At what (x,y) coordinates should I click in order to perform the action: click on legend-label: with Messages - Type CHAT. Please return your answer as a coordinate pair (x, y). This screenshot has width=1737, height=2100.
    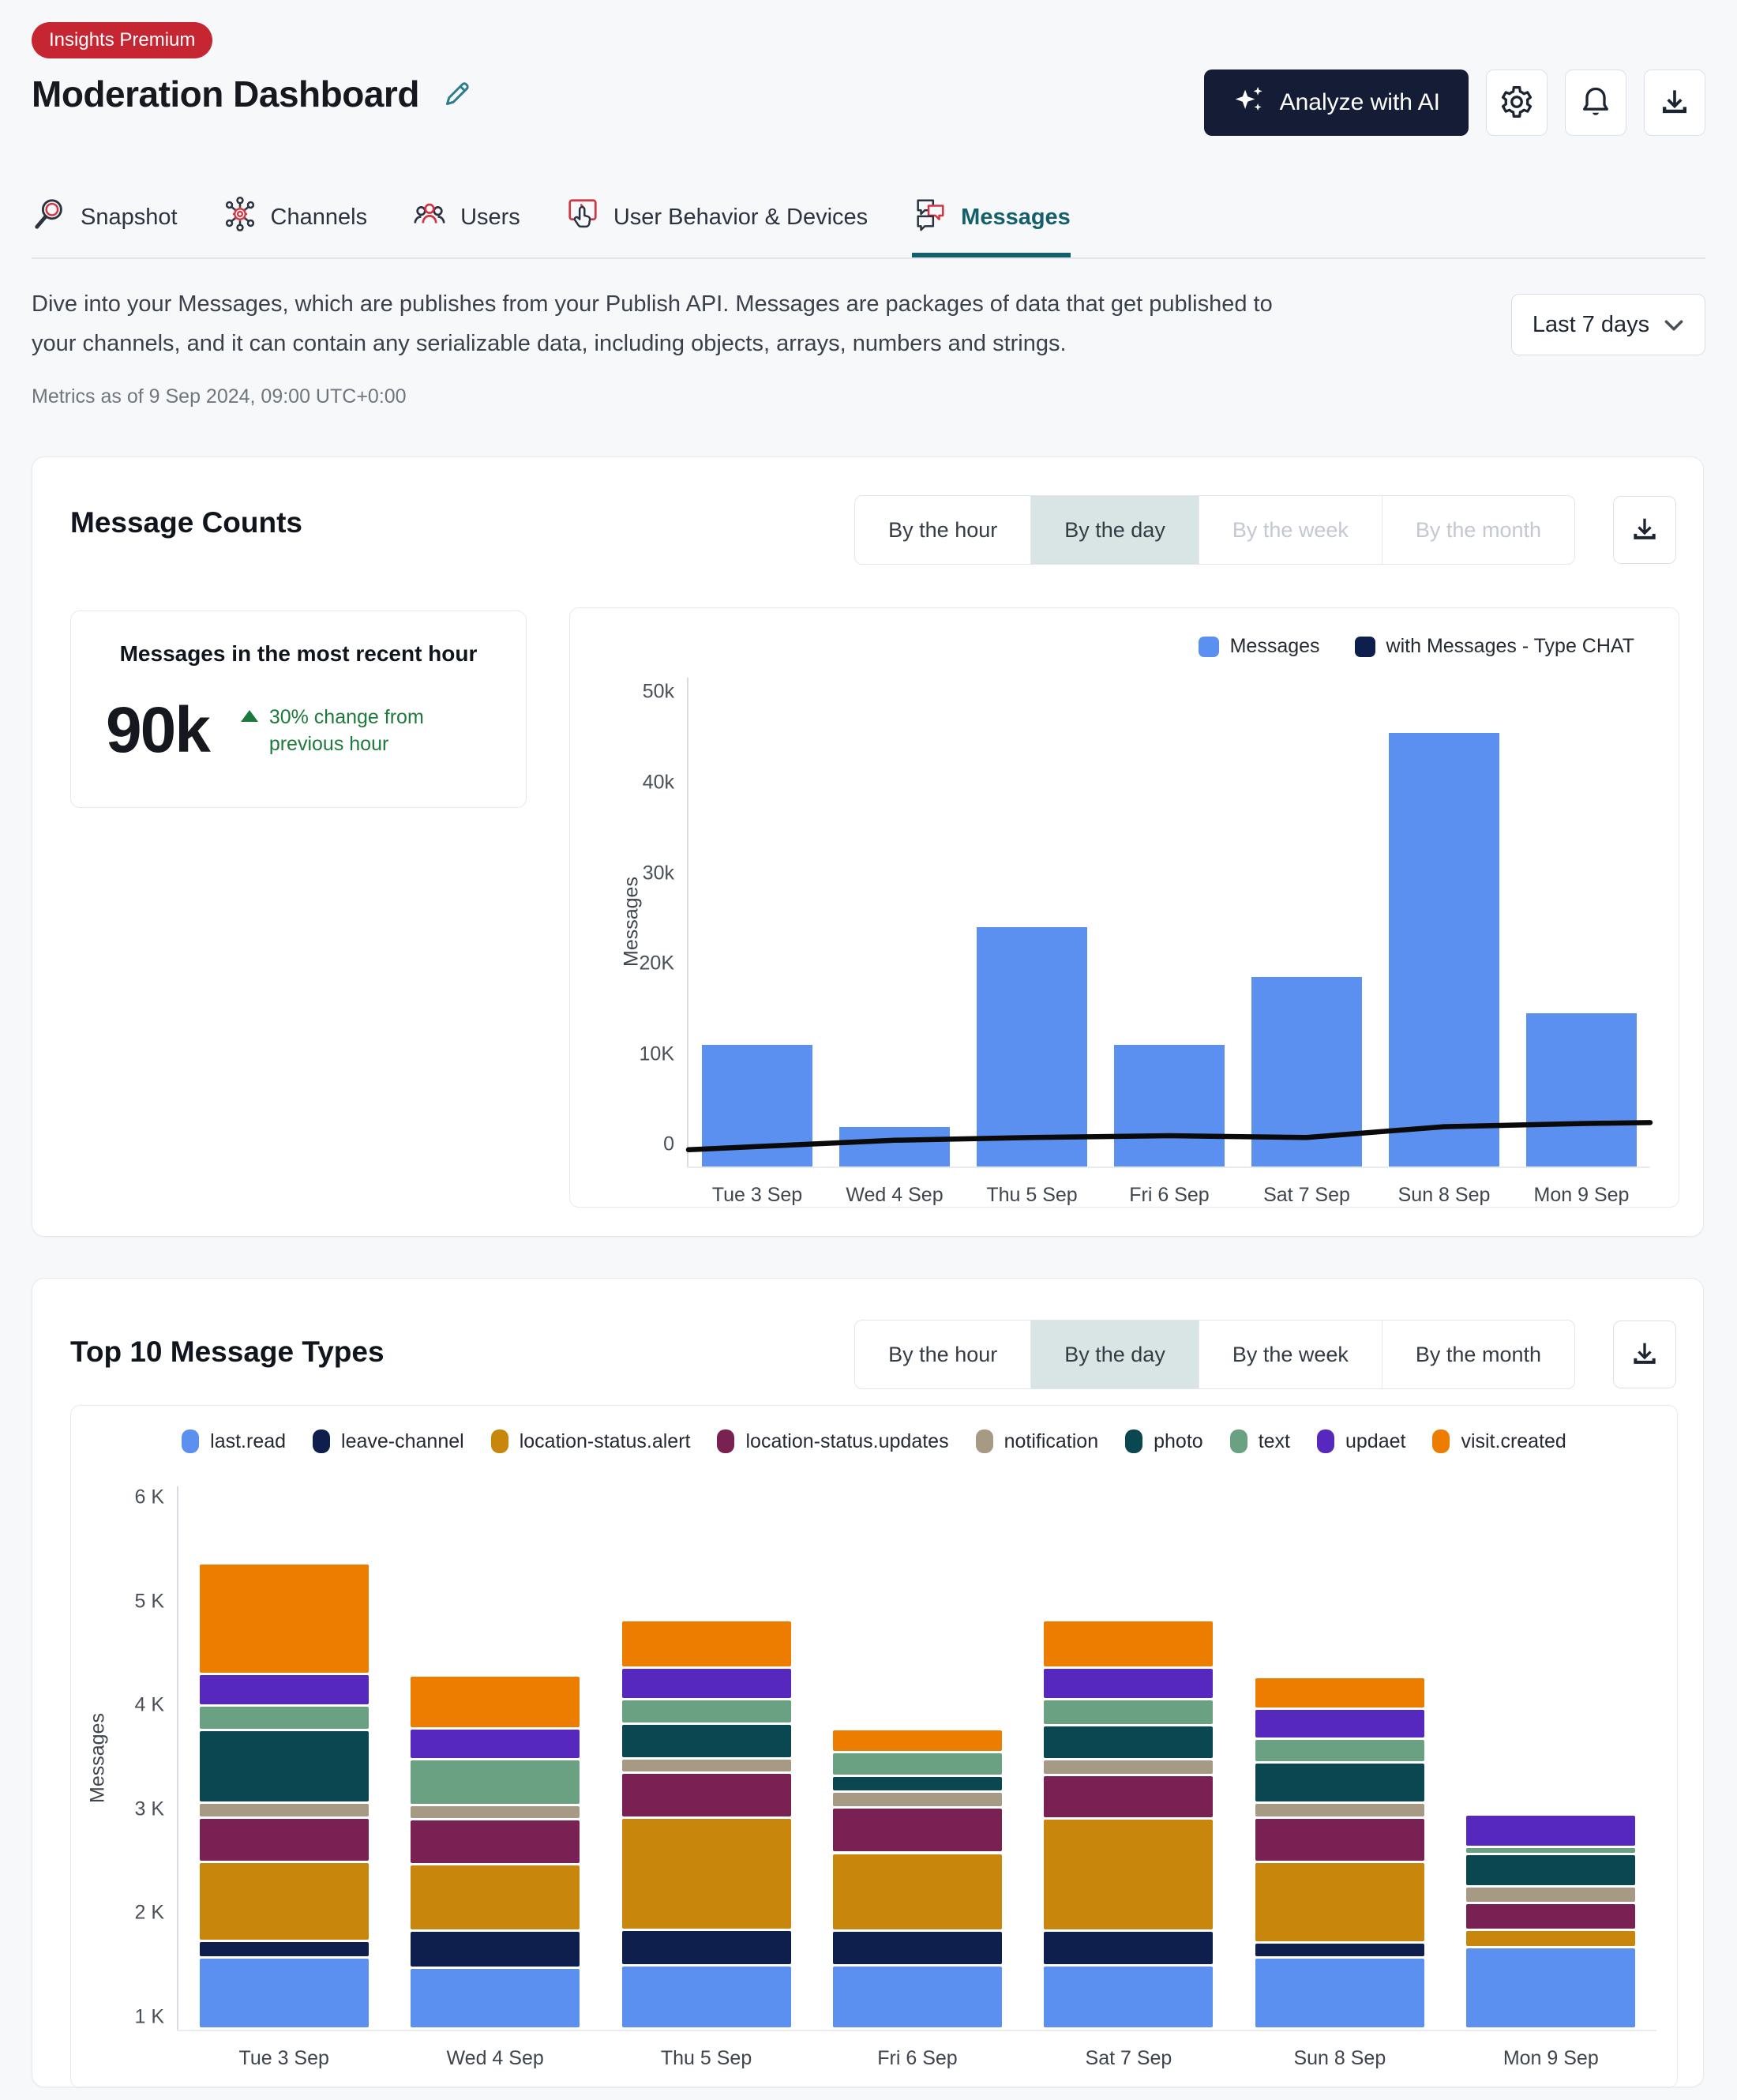
    Looking at the image, I should click on (1510, 646).